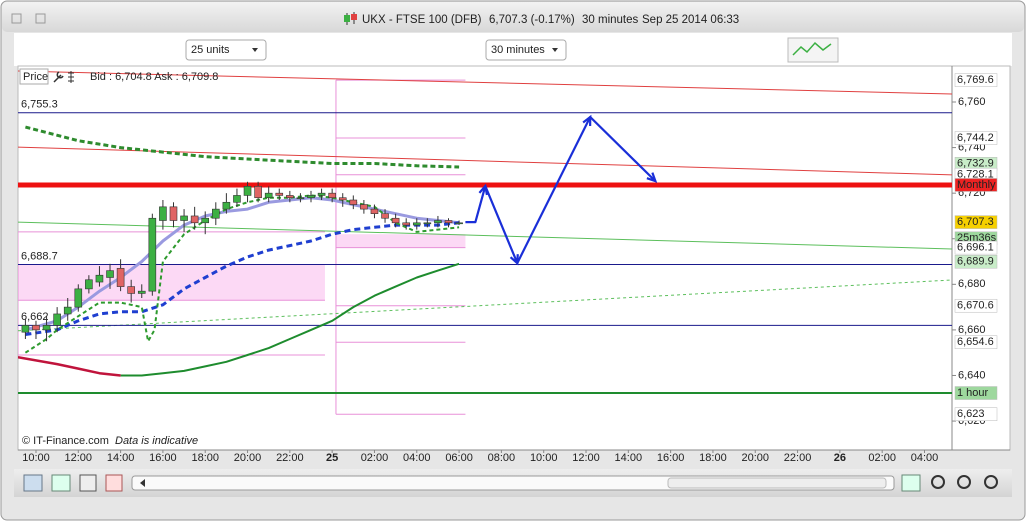 The height and width of the screenshot is (526, 1026). I want to click on legend-bid-ask: Bid : 6,704.8 Ask : 6,709.8, so click(154, 77).